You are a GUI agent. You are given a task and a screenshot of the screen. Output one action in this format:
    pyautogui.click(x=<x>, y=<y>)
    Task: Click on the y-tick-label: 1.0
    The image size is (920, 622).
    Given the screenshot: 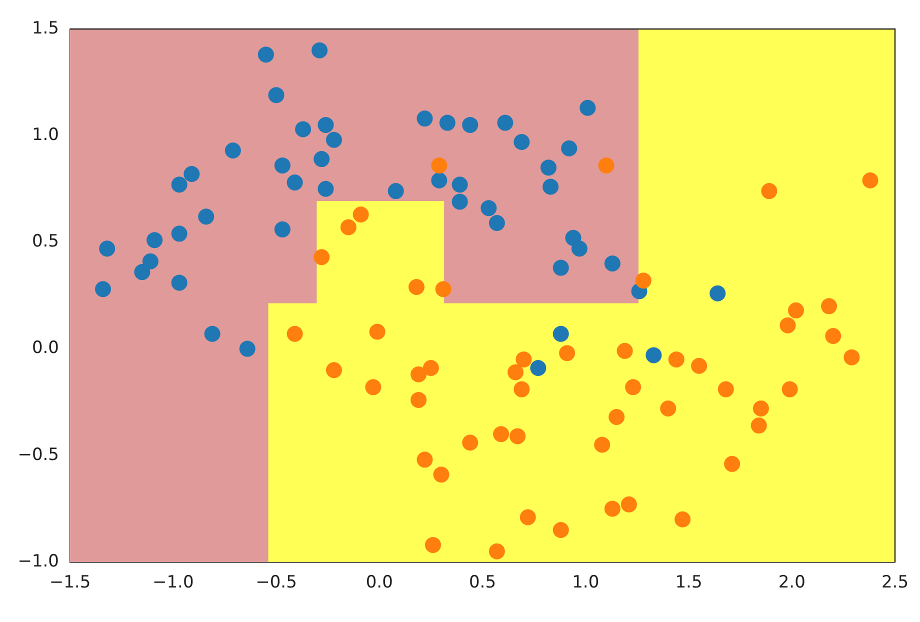 What is the action you would take?
    pyautogui.click(x=45, y=135)
    